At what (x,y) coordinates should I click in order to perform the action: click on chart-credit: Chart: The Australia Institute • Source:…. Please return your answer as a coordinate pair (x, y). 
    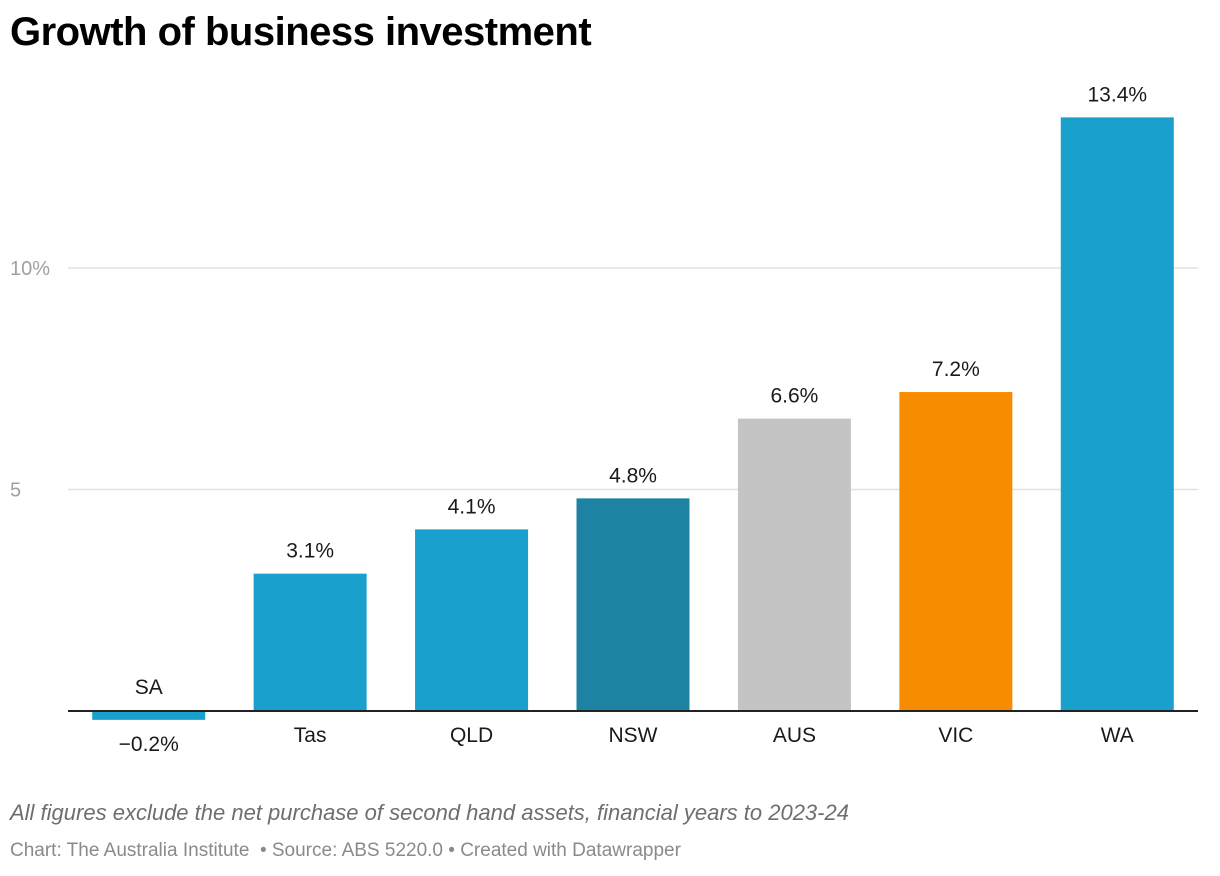
    Looking at the image, I should click on (345, 850).